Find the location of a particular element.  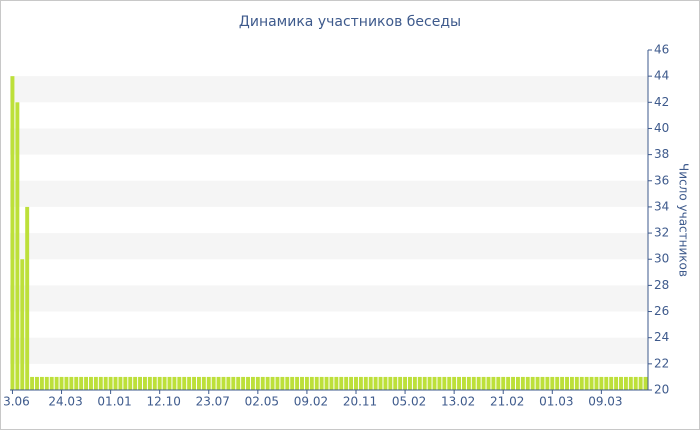

x-tick-label: 24.03 is located at coordinates (65, 402).